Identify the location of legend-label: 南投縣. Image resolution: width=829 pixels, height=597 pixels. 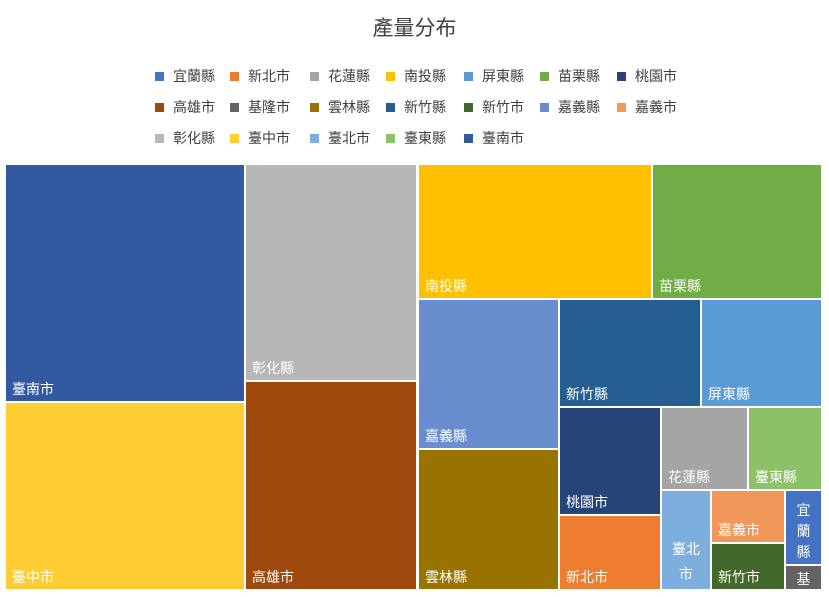
(425, 77).